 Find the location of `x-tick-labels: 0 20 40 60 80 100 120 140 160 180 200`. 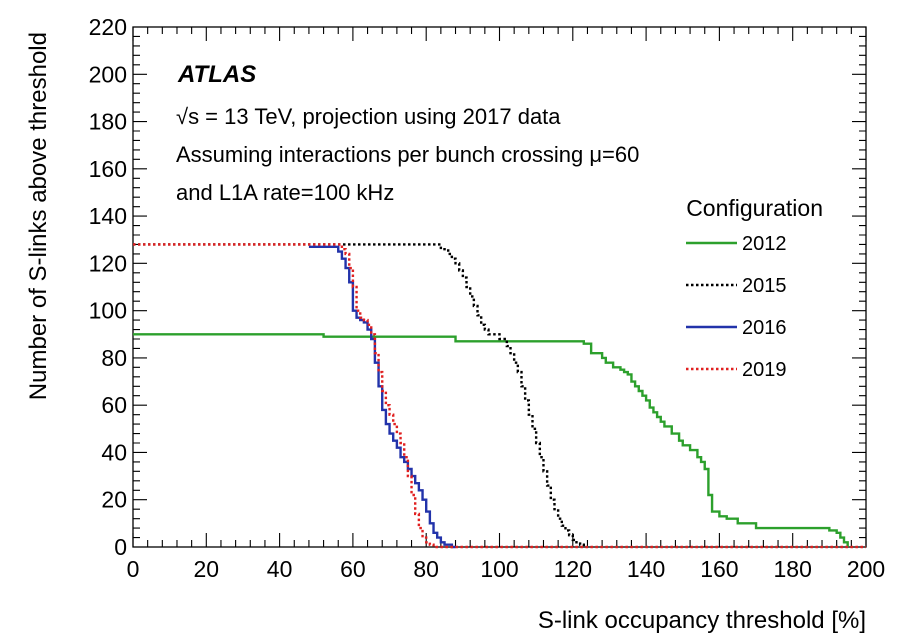

x-tick-labels: 0 20 40 60 80 100 120 140 160 180 200 is located at coordinates (506, 569).